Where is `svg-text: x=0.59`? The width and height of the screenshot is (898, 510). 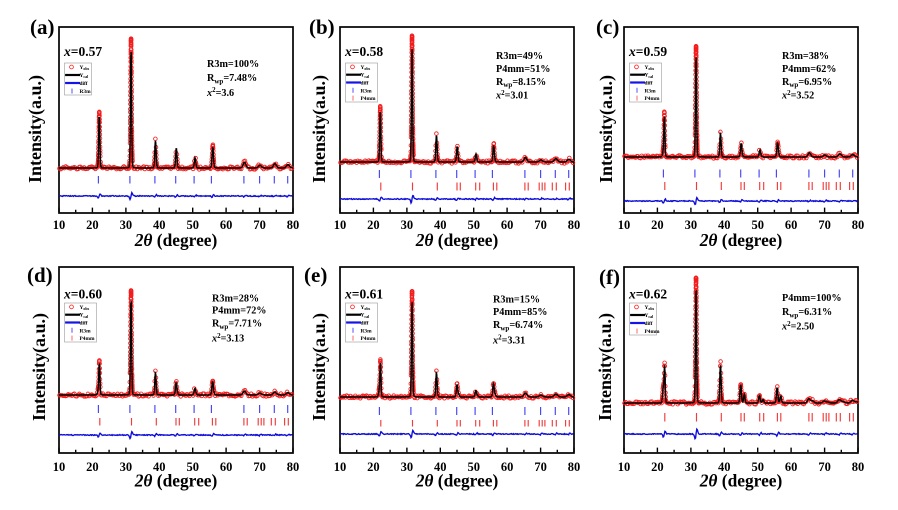
svg-text: x=0.59 is located at coordinates (647, 51).